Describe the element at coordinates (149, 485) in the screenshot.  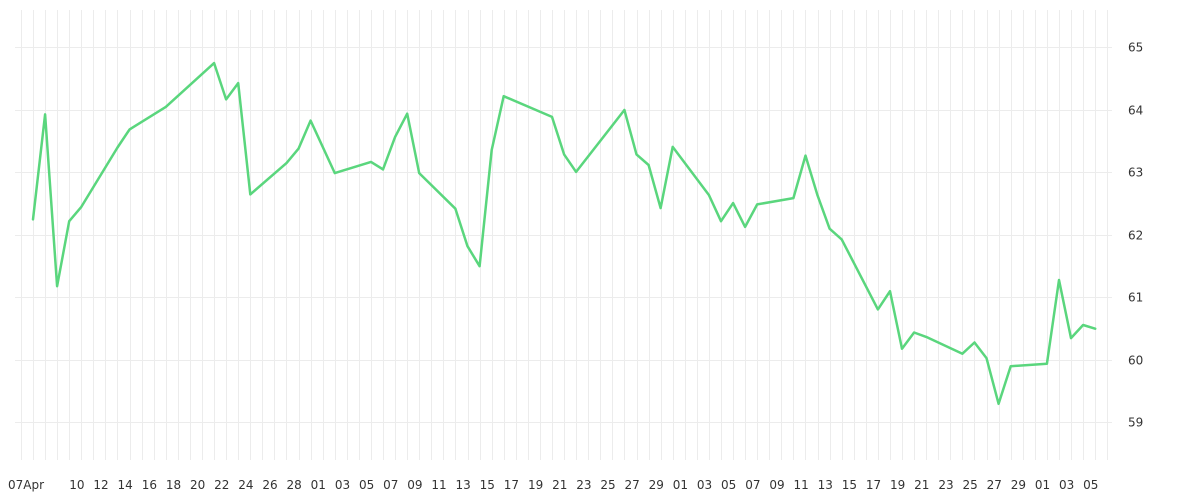
I see `x-tick-label: 16` at that location.